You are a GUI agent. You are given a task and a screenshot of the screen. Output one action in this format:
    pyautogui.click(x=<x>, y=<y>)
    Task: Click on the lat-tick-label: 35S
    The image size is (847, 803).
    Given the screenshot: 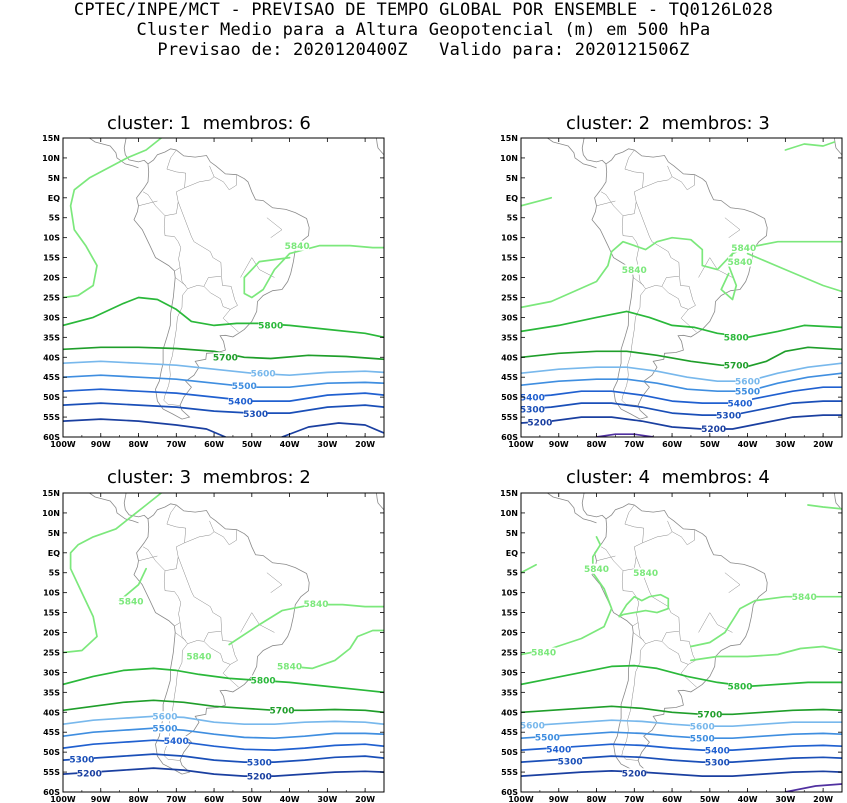 What is the action you would take?
    pyautogui.click(x=51, y=337)
    